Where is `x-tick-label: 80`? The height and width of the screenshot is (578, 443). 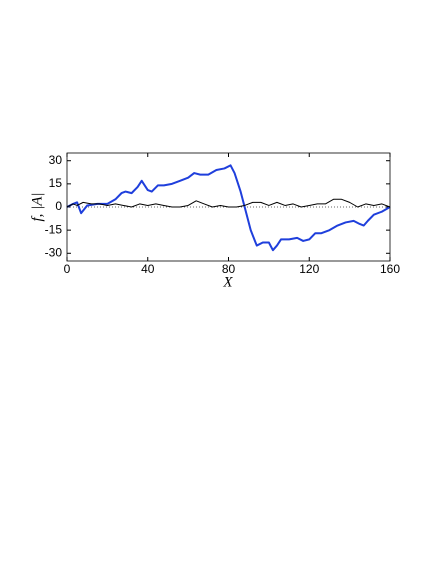
x-tick-label: 80 is located at coordinates (229, 269).